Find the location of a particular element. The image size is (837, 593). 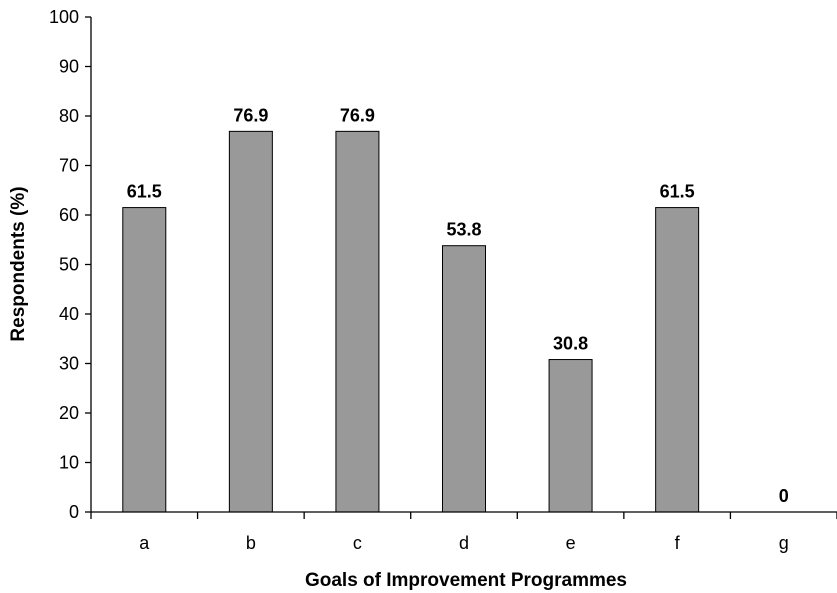

y-tick-label: 0 is located at coordinates (74, 512).